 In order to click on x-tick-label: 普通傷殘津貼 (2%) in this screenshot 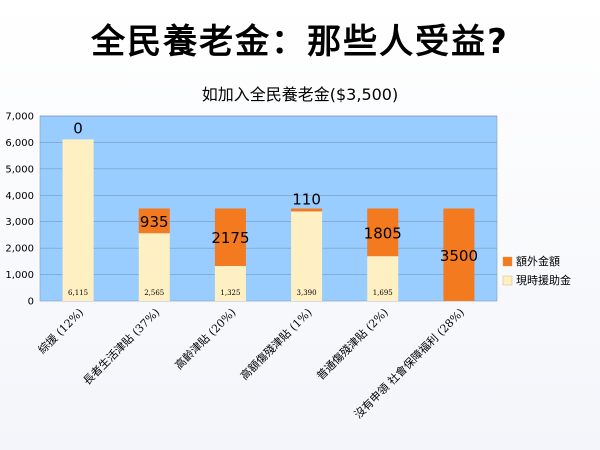, I will do `click(351, 343)`.